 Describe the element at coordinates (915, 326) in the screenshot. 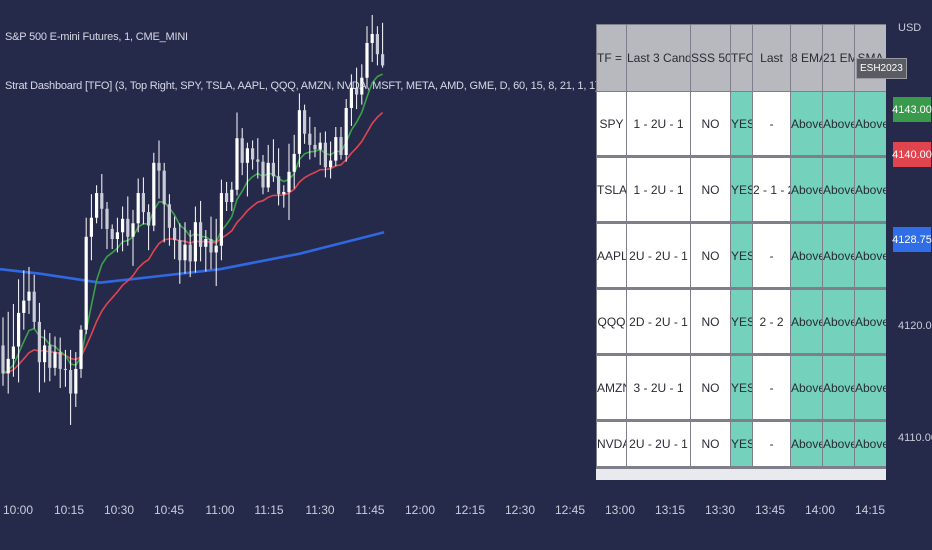

I see `y-axis-label: 4120.00` at that location.